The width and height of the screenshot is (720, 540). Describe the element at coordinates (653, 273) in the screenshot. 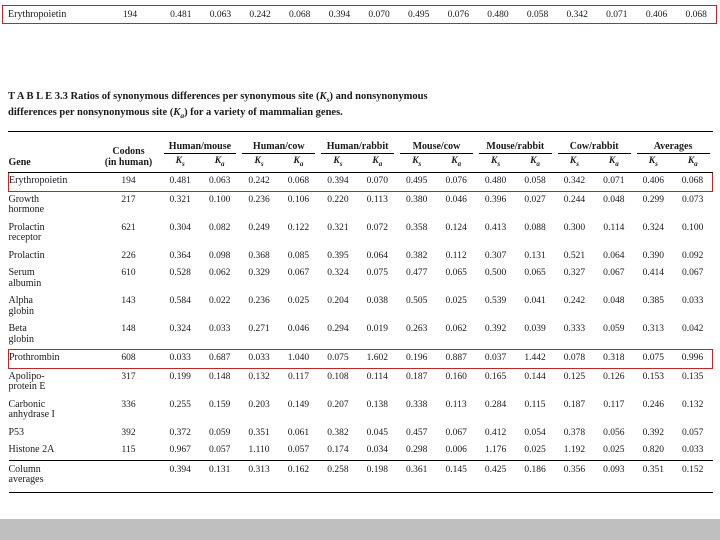

I see `value-cell: 0.414` at that location.